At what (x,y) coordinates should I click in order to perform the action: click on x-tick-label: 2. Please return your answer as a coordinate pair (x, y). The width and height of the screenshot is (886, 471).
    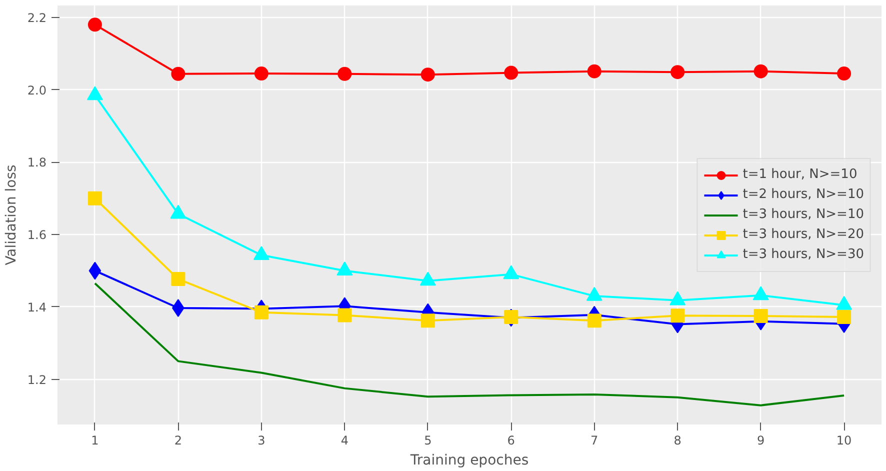
    Looking at the image, I should click on (178, 441).